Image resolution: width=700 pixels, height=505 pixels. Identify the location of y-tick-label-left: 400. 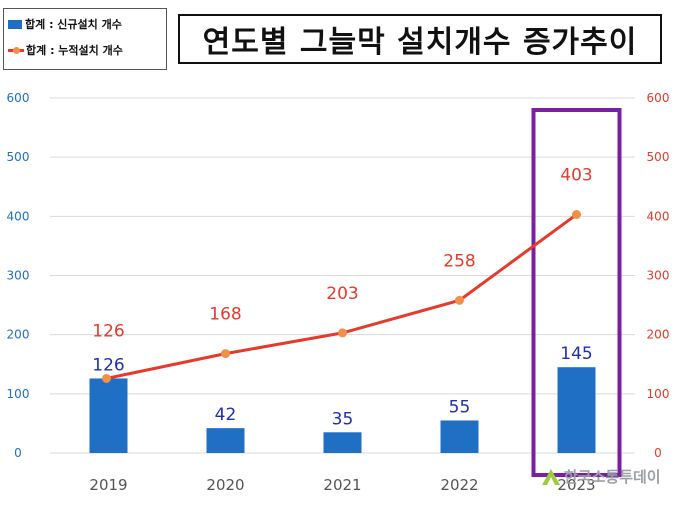
(18, 216).